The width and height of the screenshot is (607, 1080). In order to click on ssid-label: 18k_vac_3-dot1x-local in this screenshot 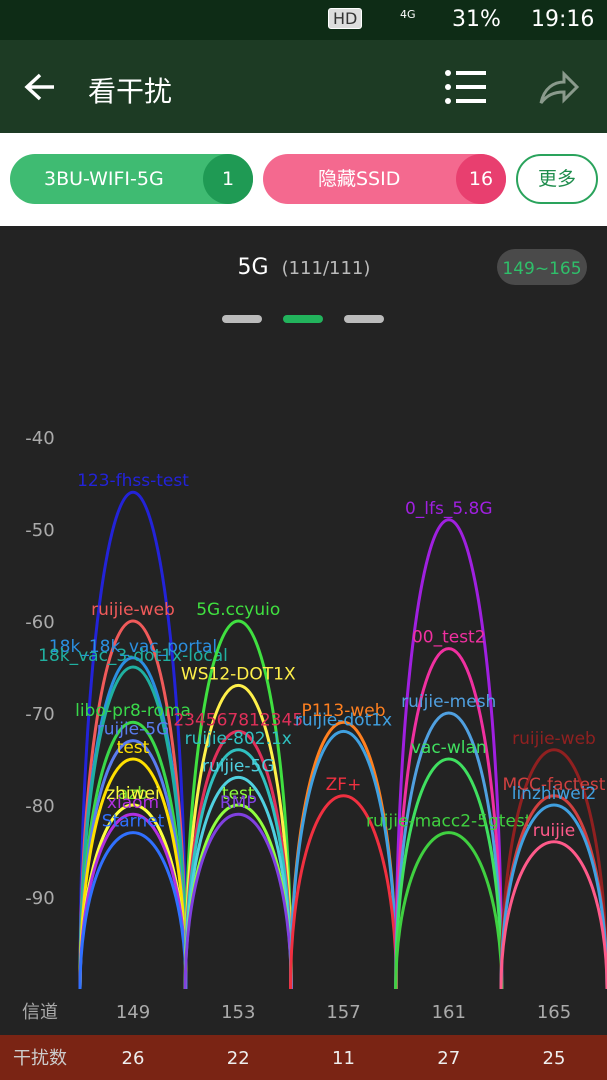, I will do `click(133, 656)`.